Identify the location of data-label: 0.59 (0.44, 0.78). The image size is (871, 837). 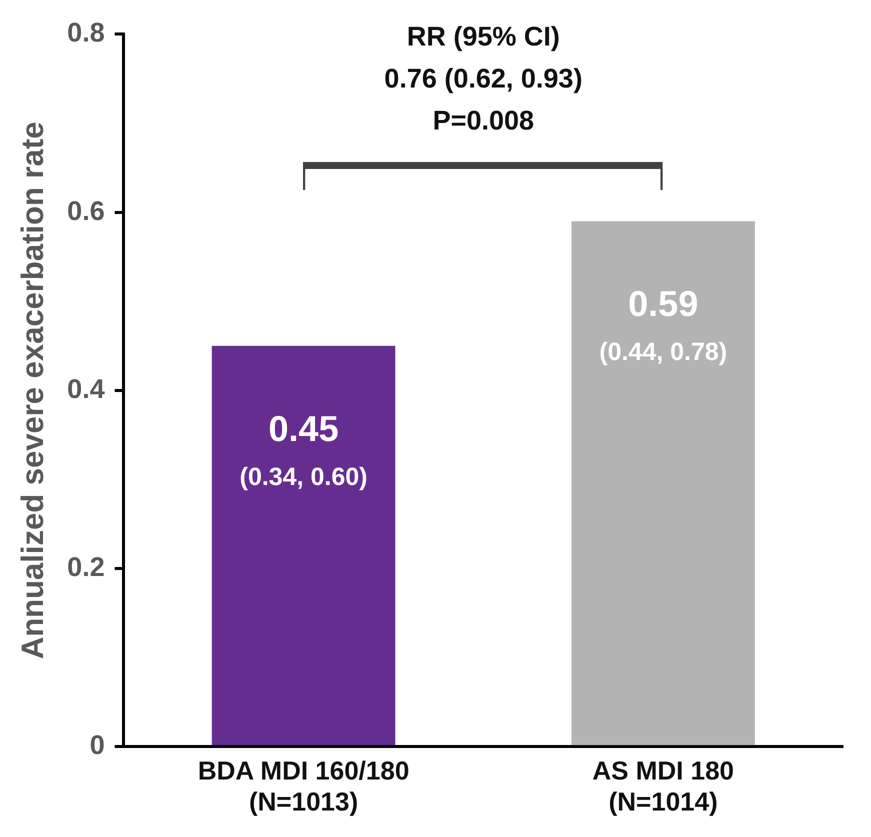
(663, 324).